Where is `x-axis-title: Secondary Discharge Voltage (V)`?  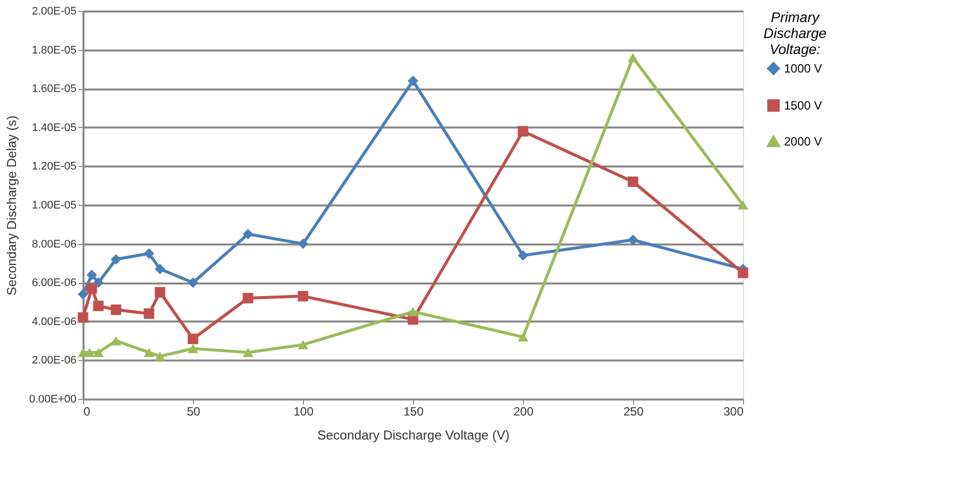
x-axis-title: Secondary Discharge Voltage (V) is located at coordinates (413, 435).